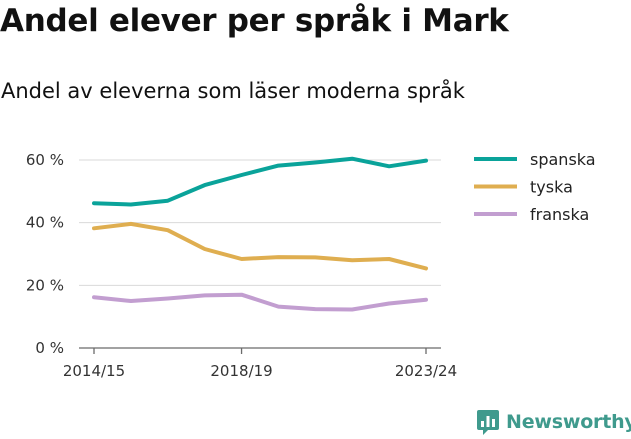  What do you see at coordinates (254, 21) in the screenshot?
I see `chart-title: Andel elever per språk i Mark` at bounding box center [254, 21].